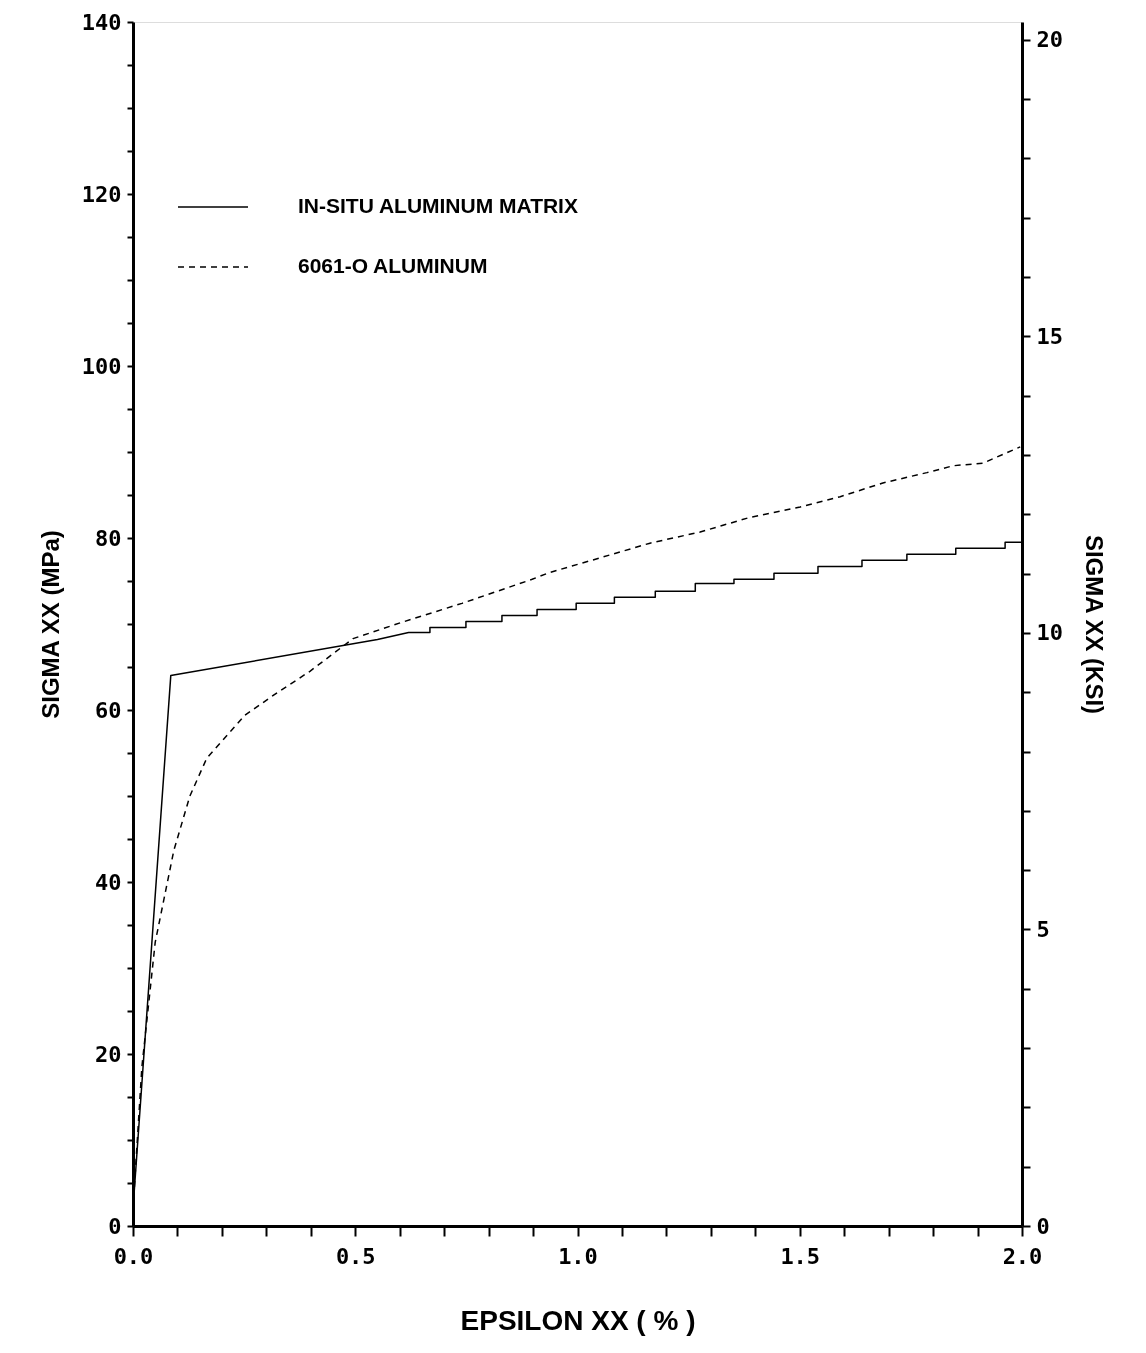 The height and width of the screenshot is (1353, 1146). Describe the element at coordinates (1049, 336) in the screenshot. I see `y2-tick-label: 15` at that location.